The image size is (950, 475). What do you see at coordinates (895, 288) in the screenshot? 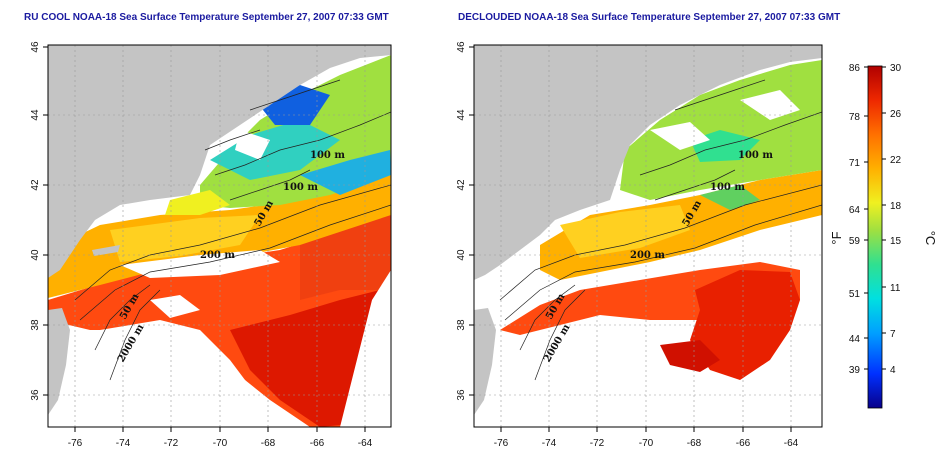
I see `celsius-tick: 11` at bounding box center [895, 288].